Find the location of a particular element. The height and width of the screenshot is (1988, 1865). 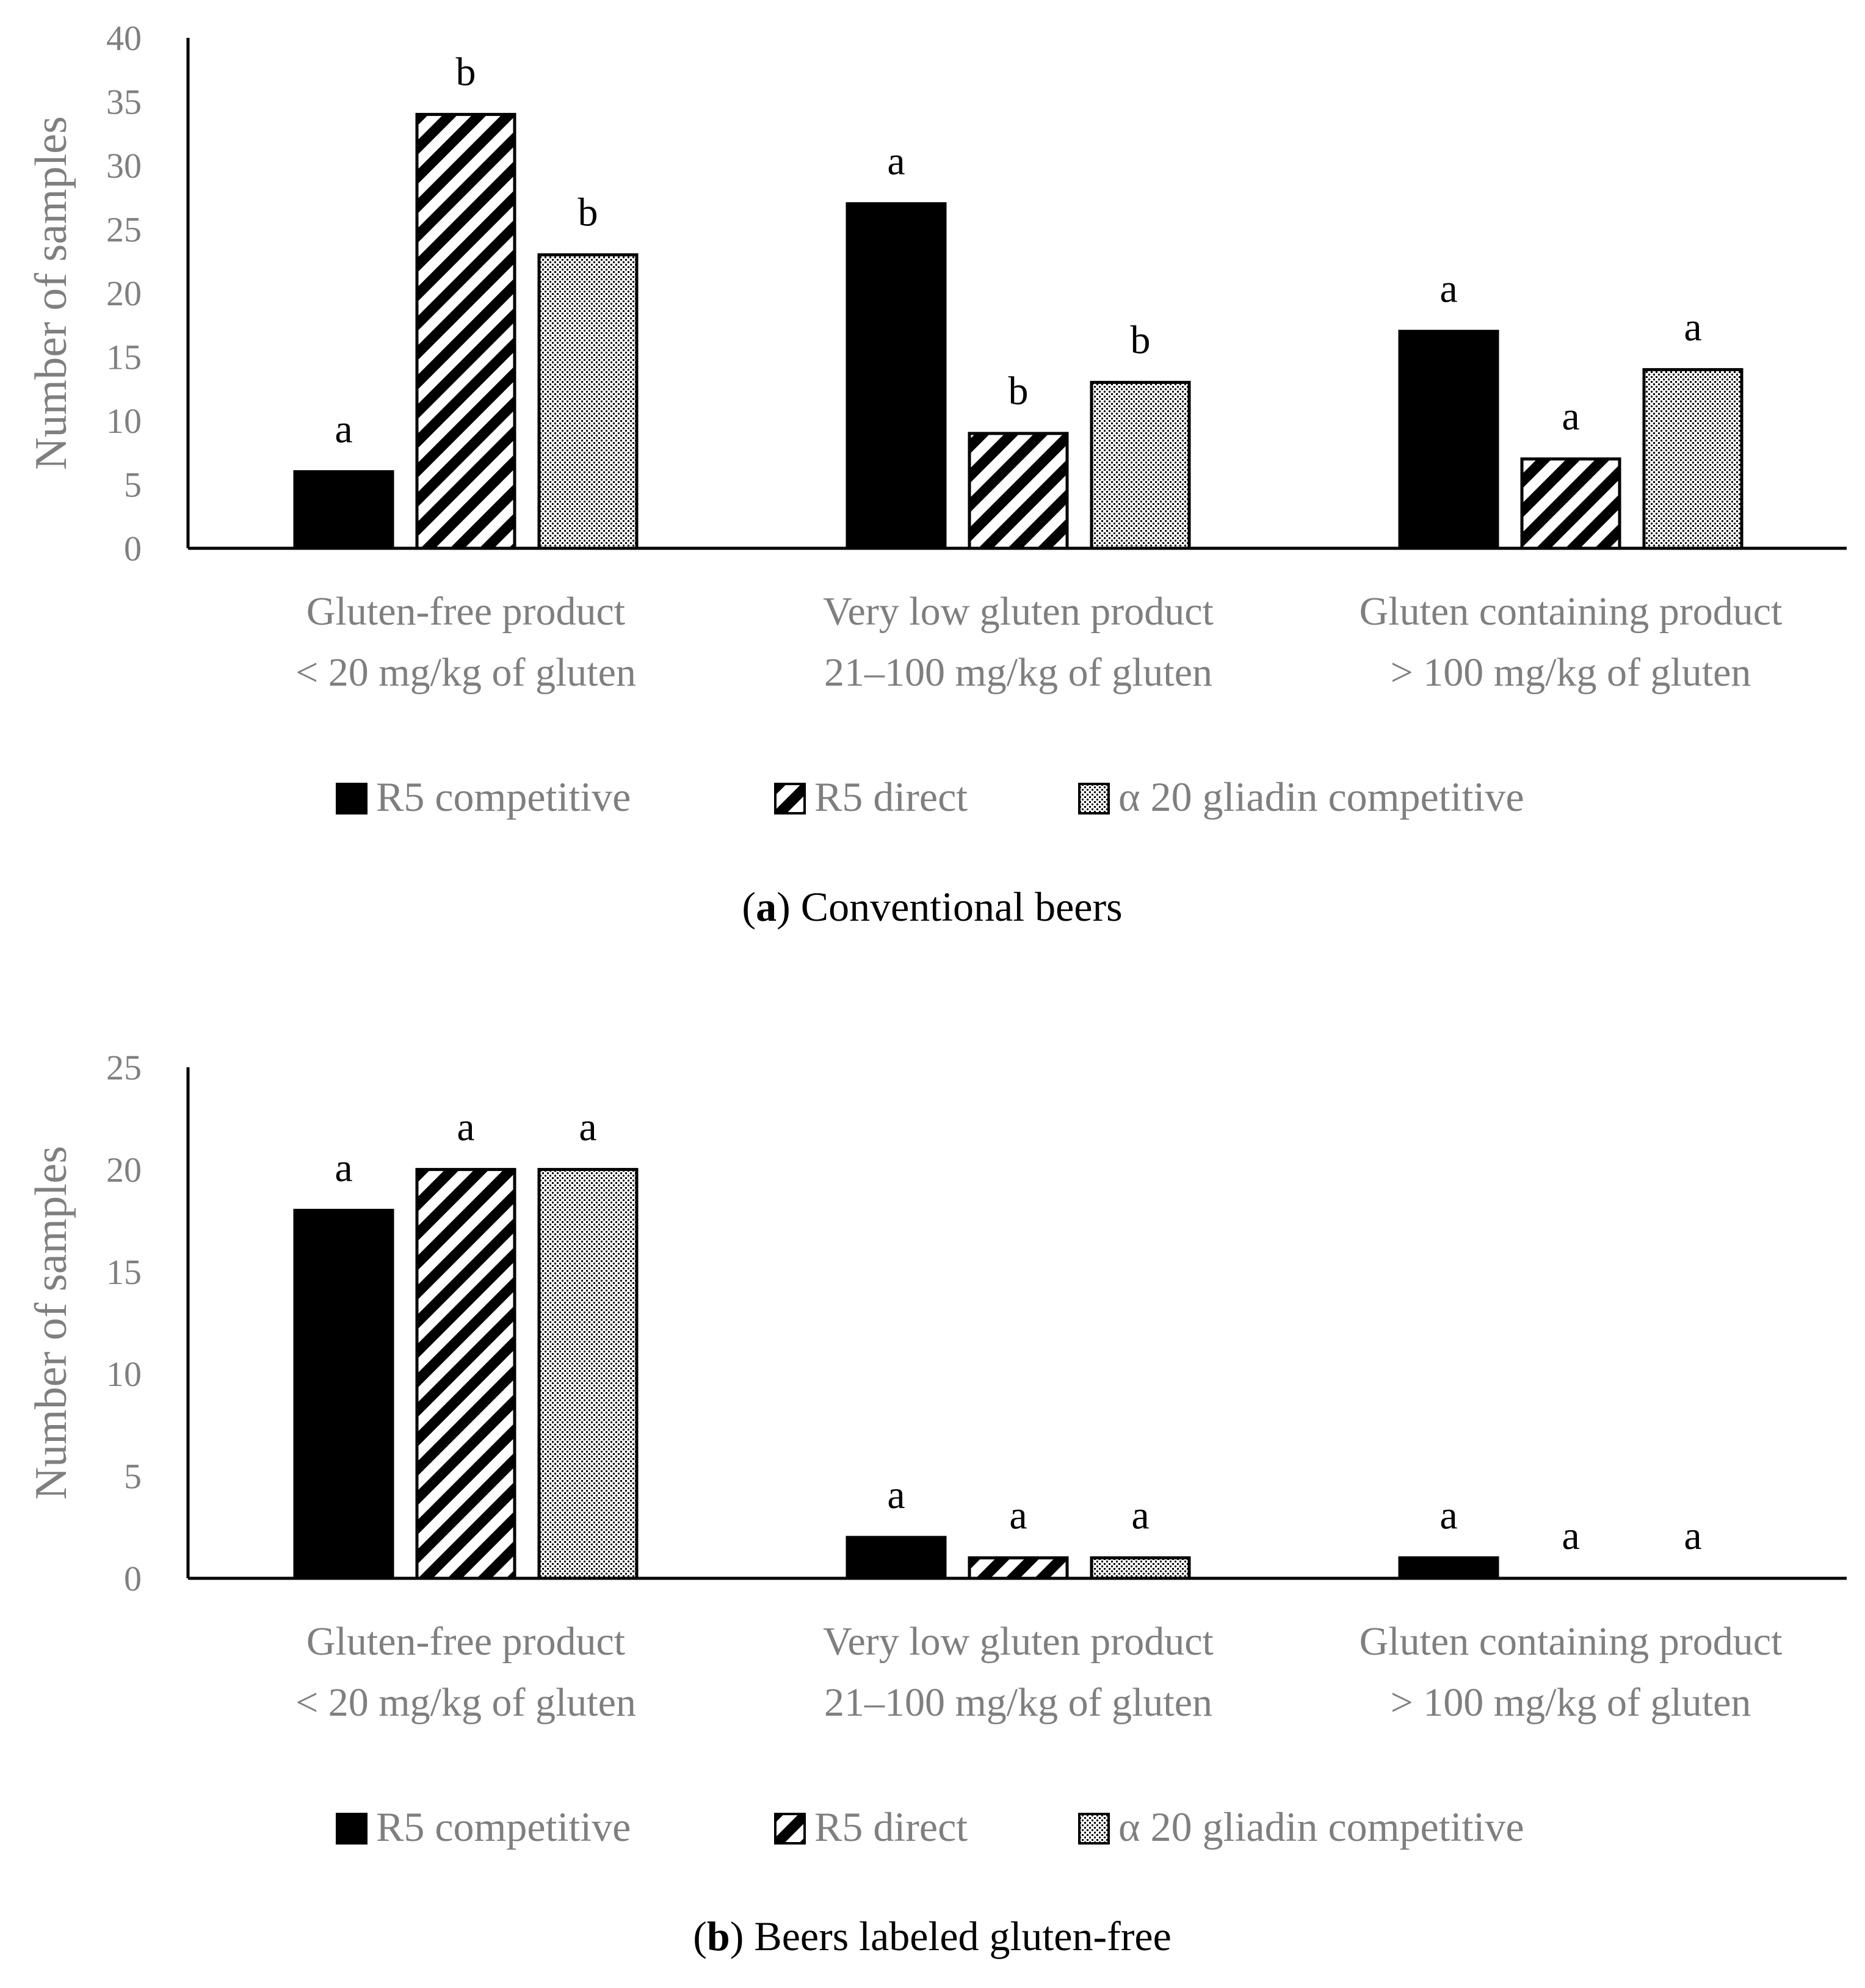

panel-caption: (b) Beers labeled gluten-free is located at coordinates (932, 1936).